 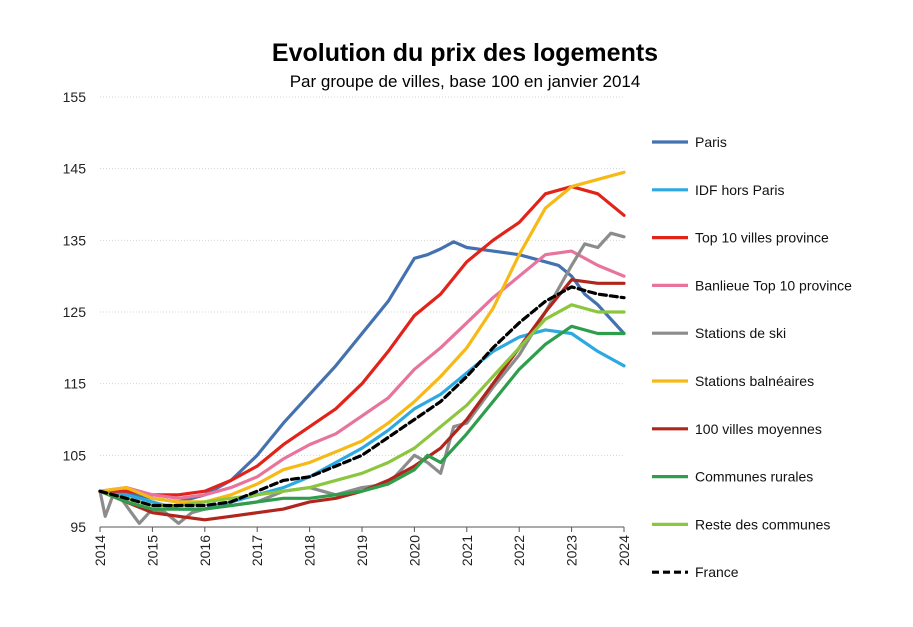 I want to click on legend-item-france: France, so click(x=695, y=572).